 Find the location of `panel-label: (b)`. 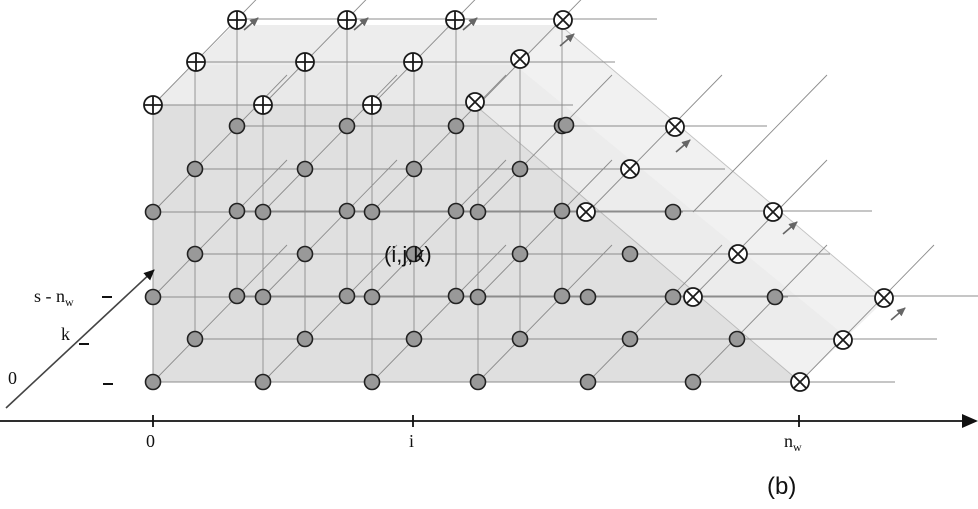

panel-label: (b) is located at coordinates (781, 486).